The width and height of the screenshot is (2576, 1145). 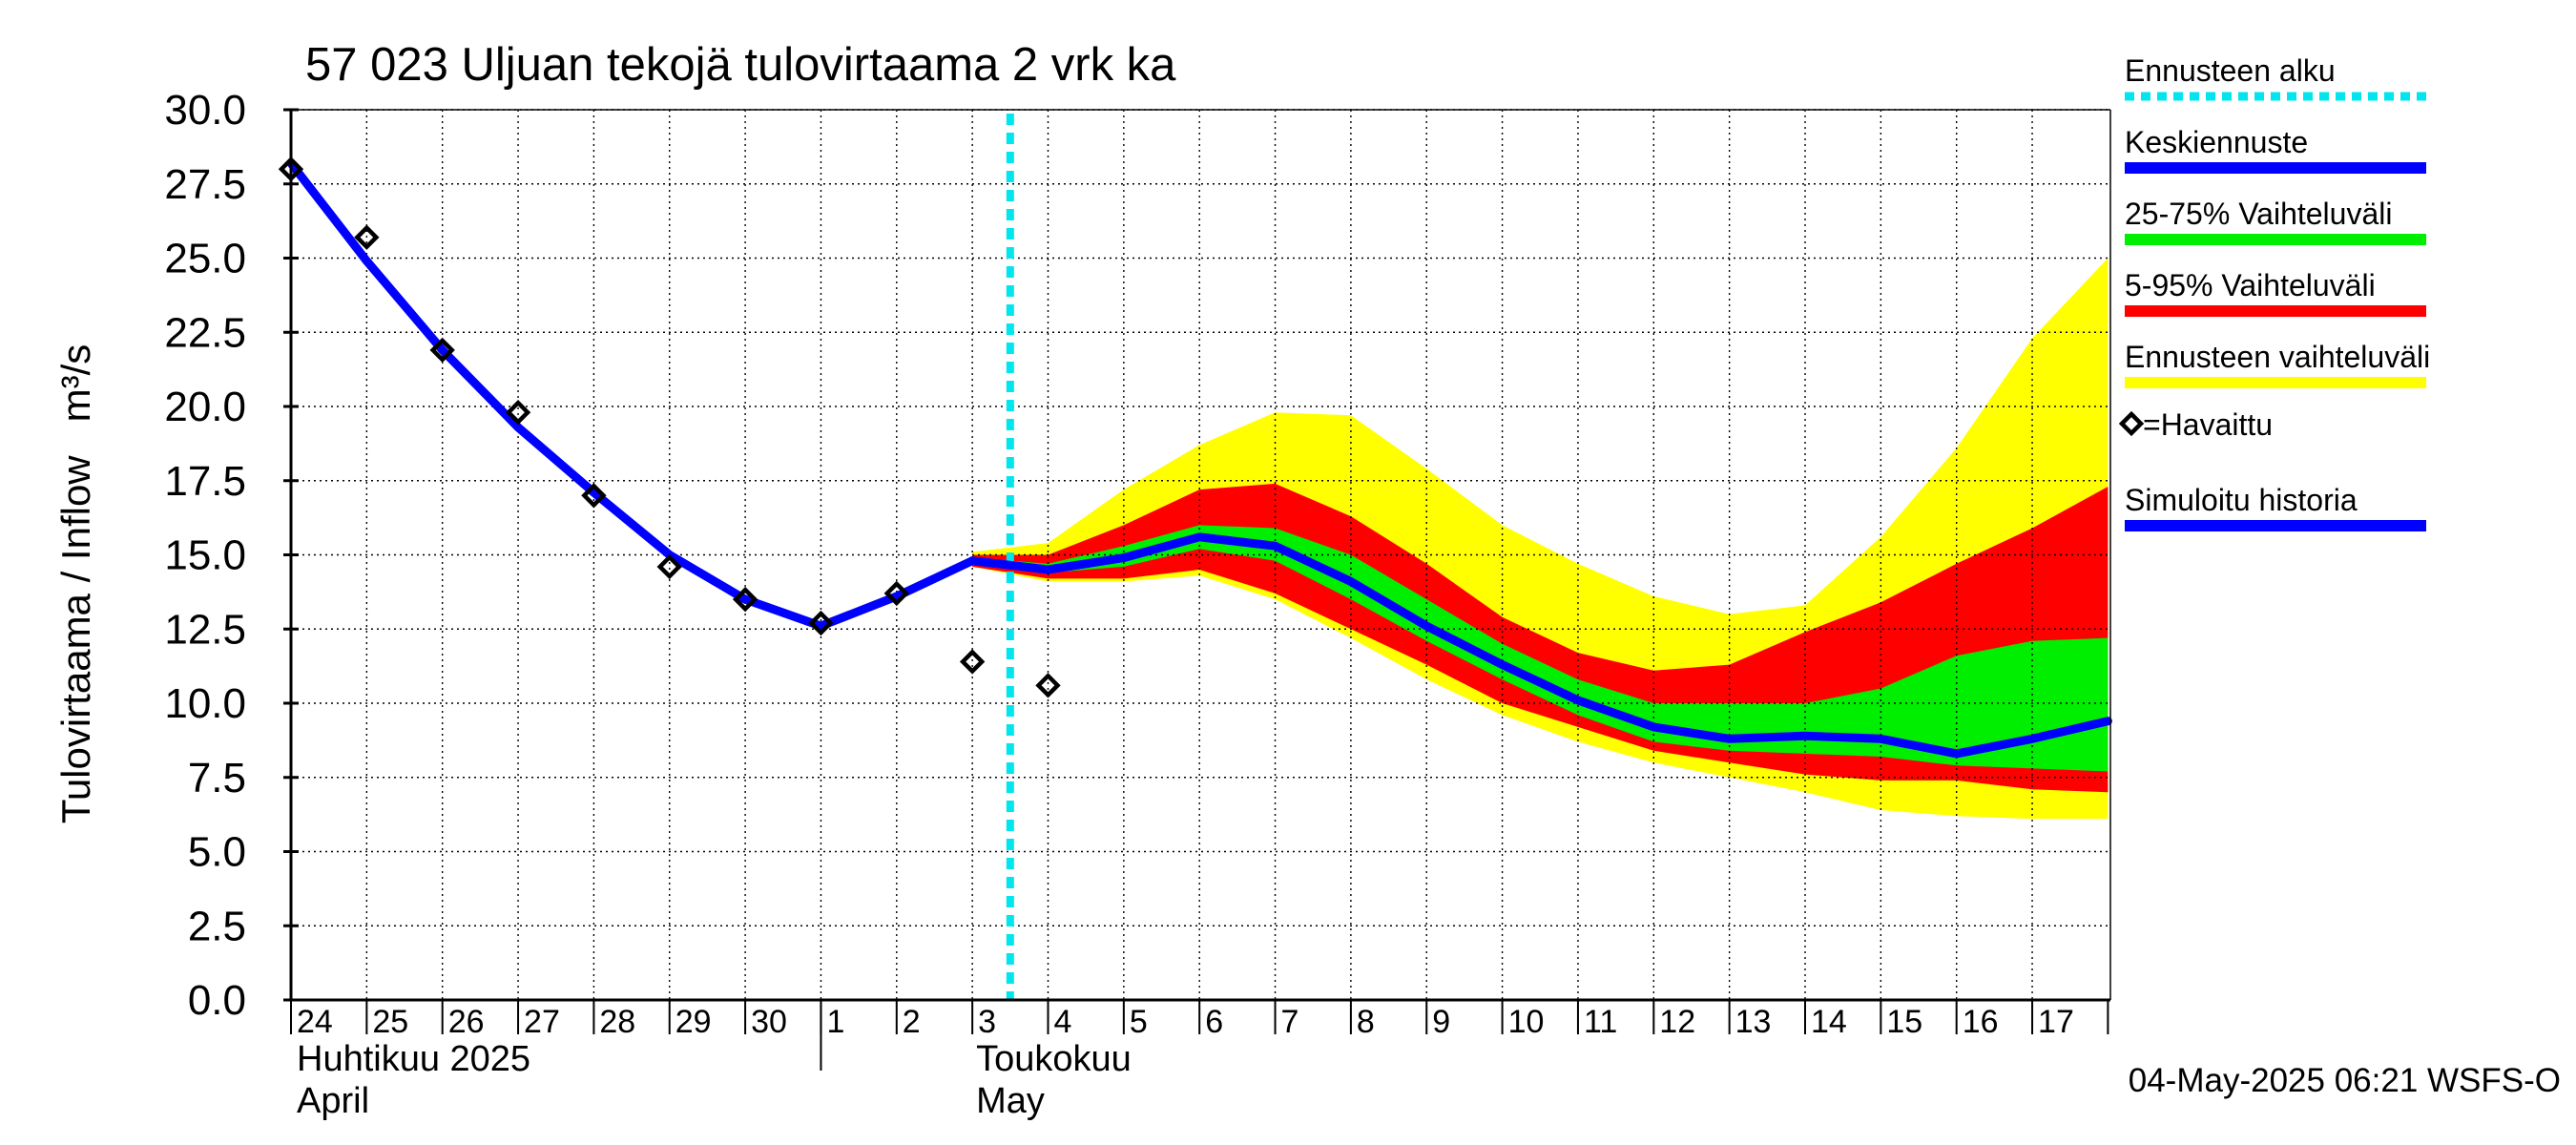 What do you see at coordinates (1441, 1022) in the screenshot?
I see `x-tick-label: 9` at bounding box center [1441, 1022].